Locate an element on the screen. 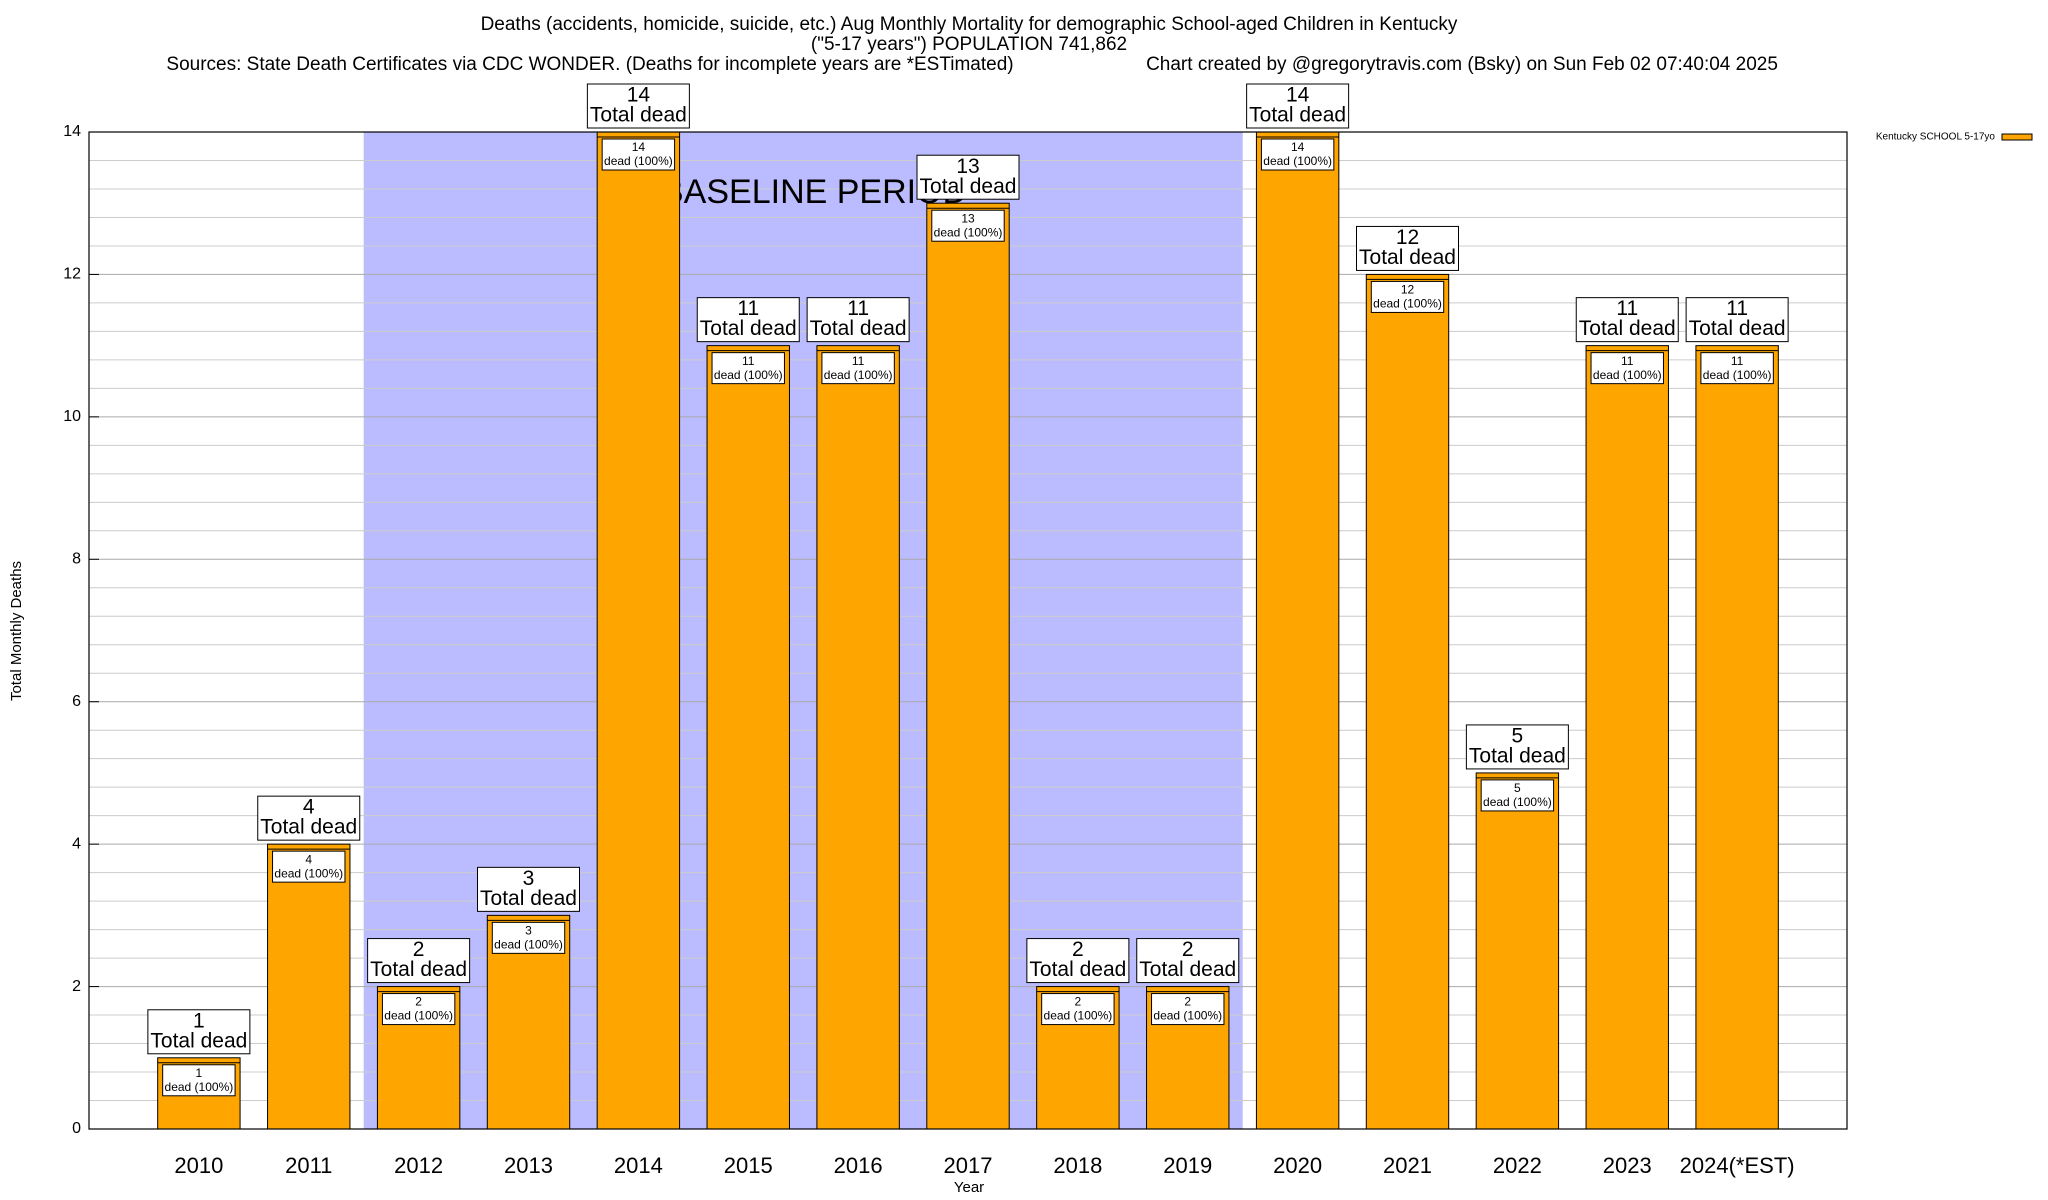  y-tick-label: 10 is located at coordinates (72, 416).